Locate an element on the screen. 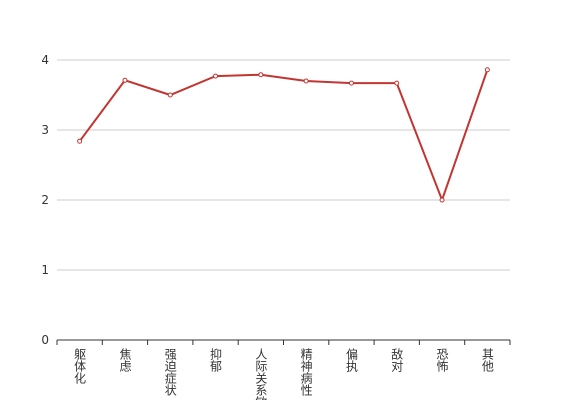 Image resolution: width=567 pixels, height=400 pixels. y-tick-label: 3 is located at coordinates (45, 130).